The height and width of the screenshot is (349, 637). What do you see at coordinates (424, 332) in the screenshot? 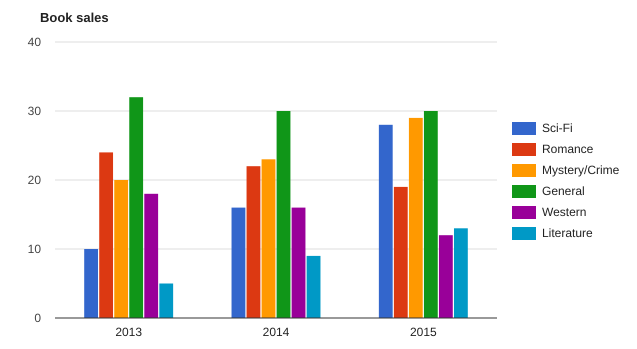
I see `x-tick-label: 2015` at bounding box center [424, 332].